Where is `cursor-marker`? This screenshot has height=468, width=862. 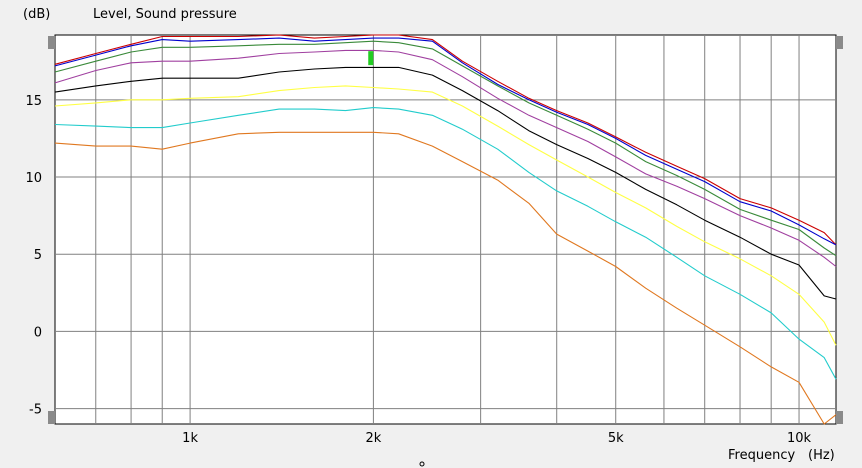
cursor-marker is located at coordinates (371, 58).